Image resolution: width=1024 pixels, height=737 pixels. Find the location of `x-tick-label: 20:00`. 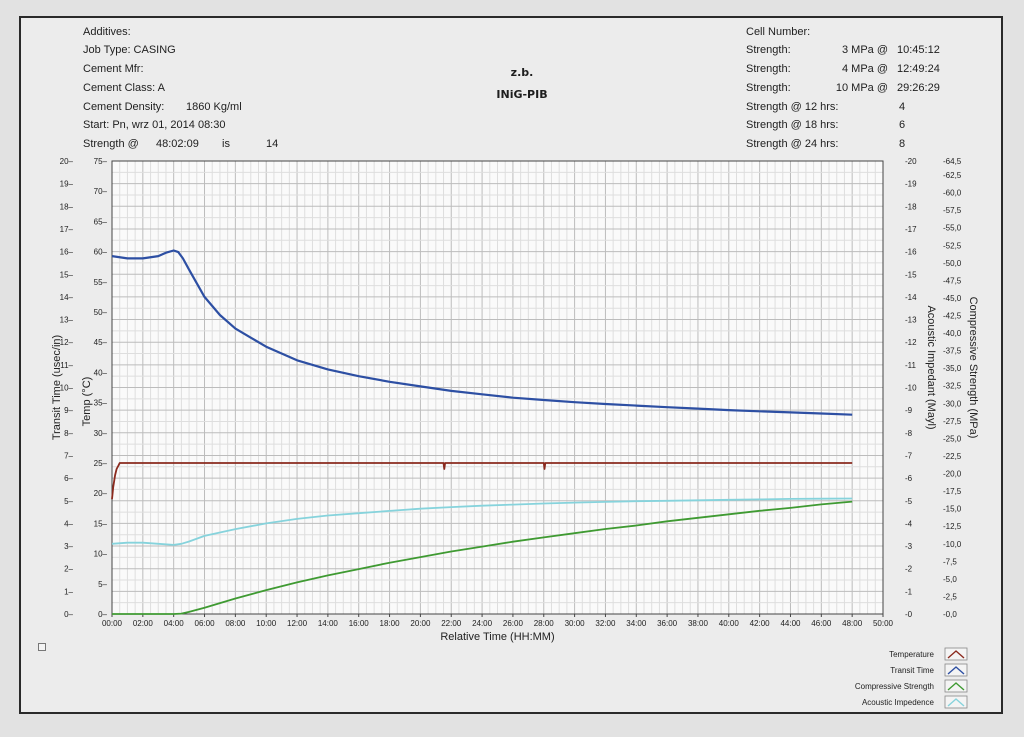

x-tick-label: 20:00 is located at coordinates (420, 623).